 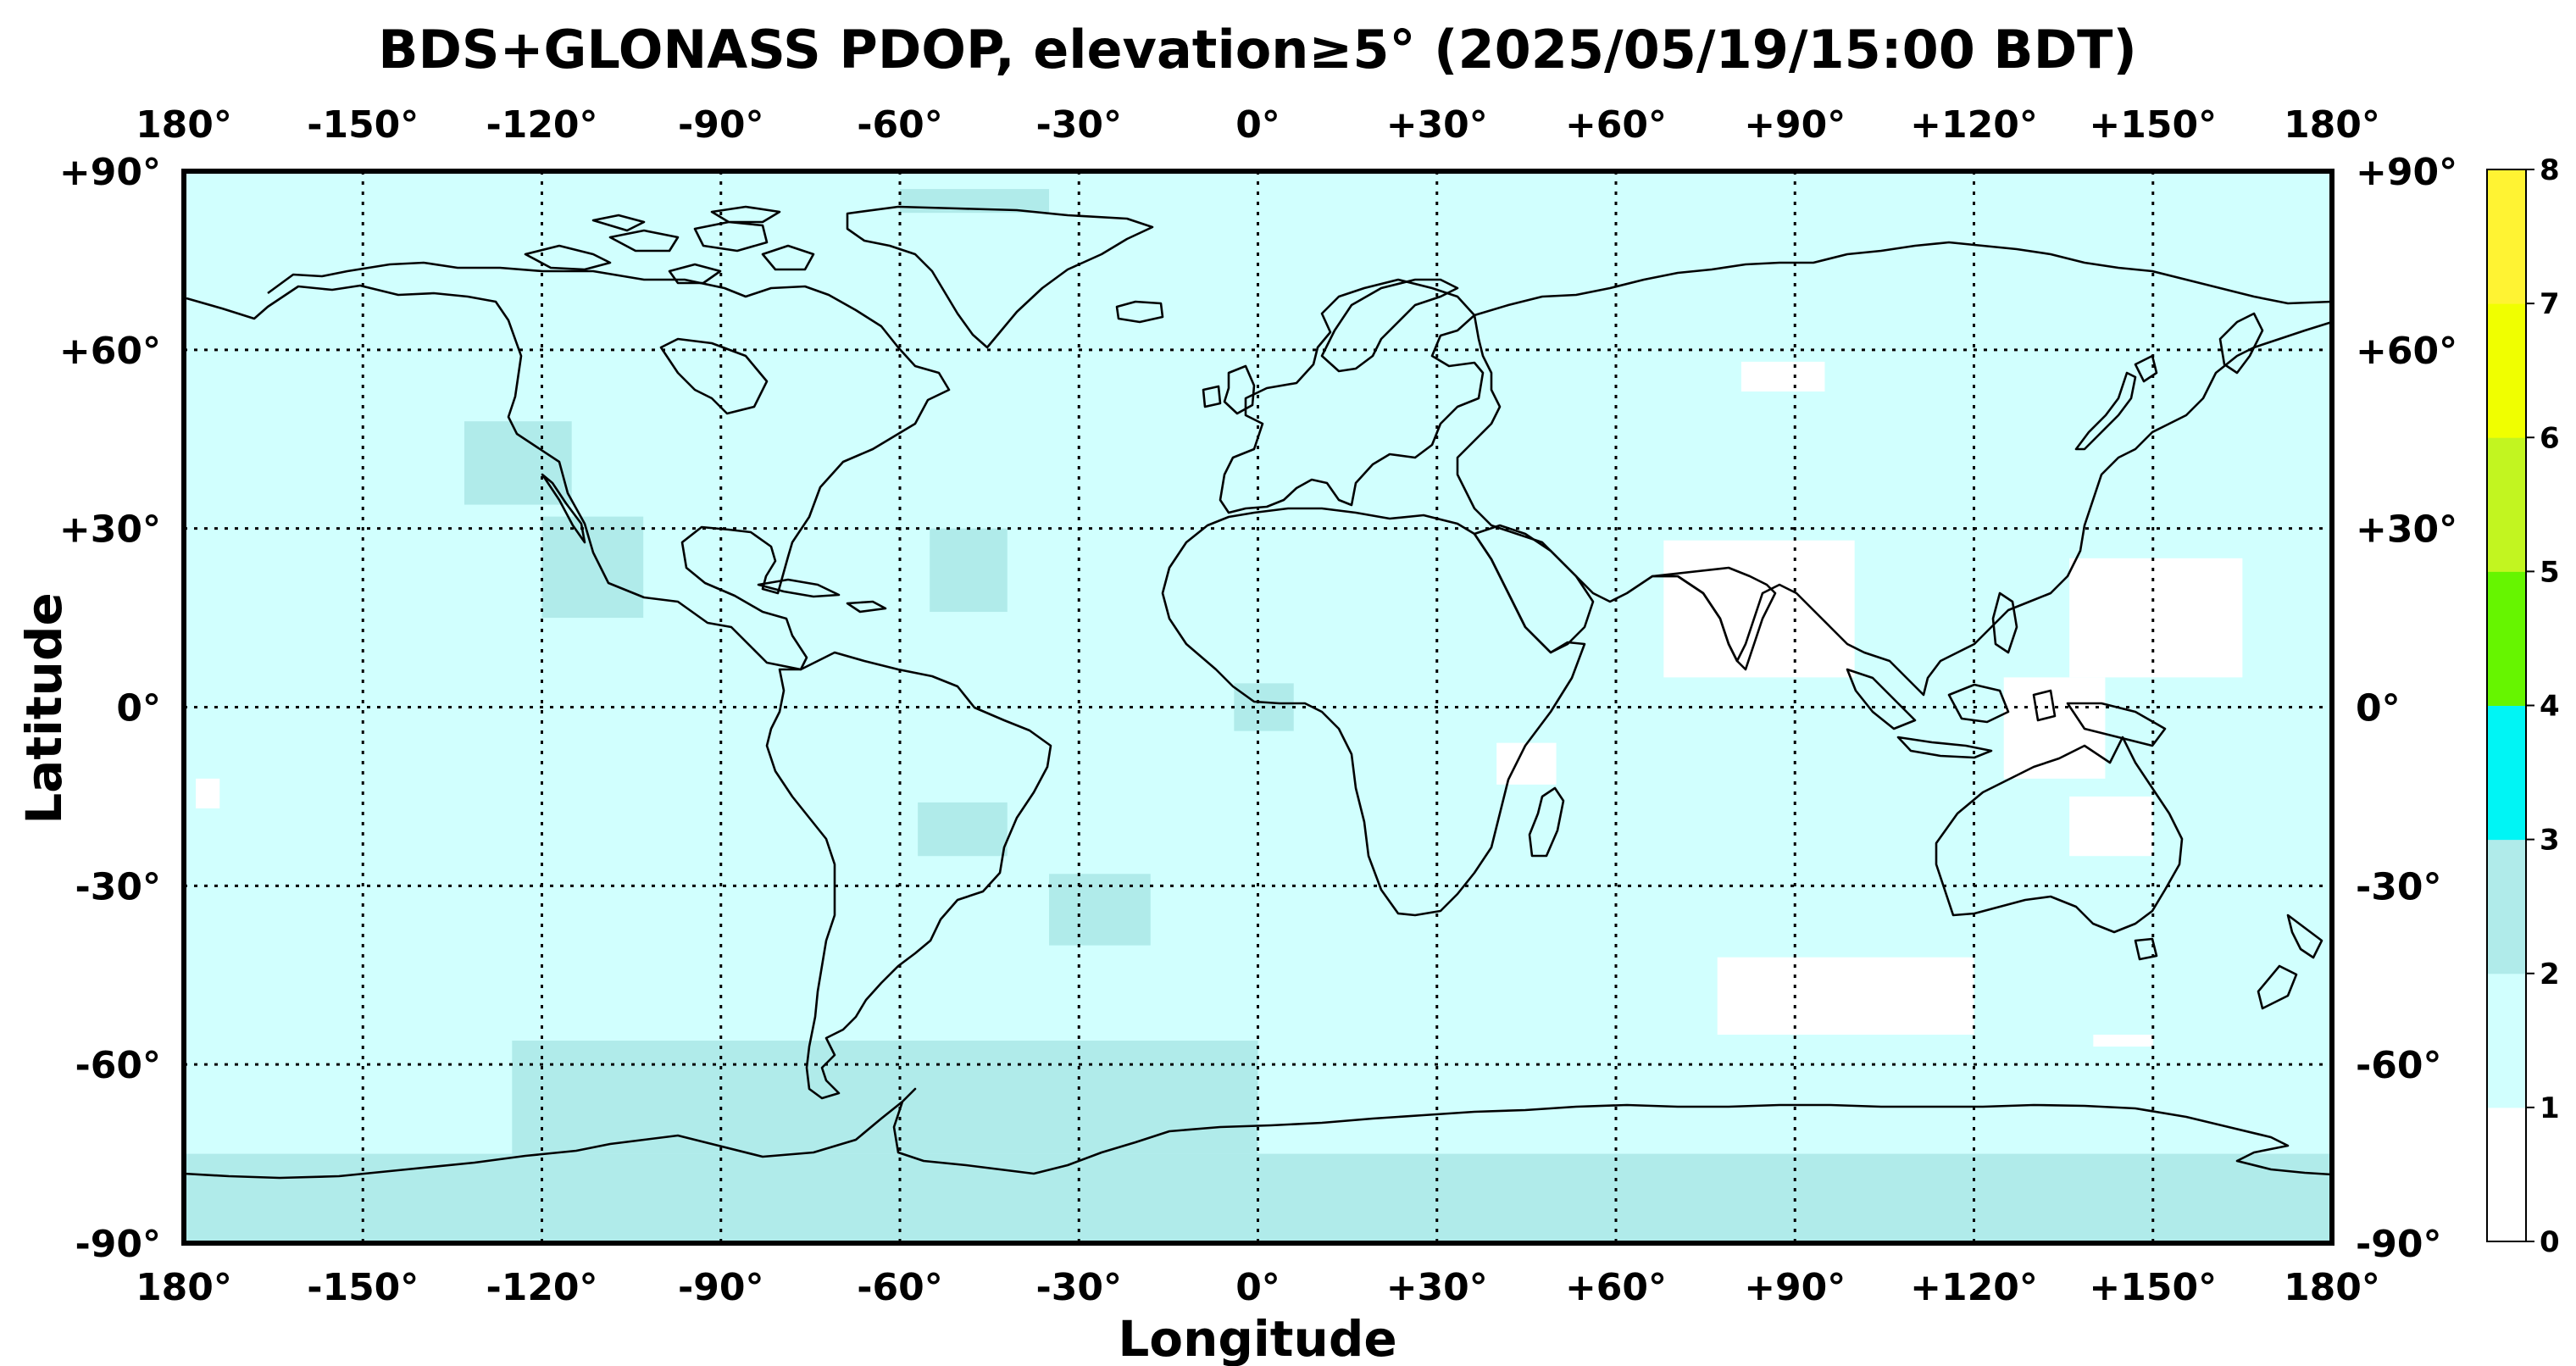 What do you see at coordinates (2146, 949) in the screenshot?
I see `coastline-tasmania` at bounding box center [2146, 949].